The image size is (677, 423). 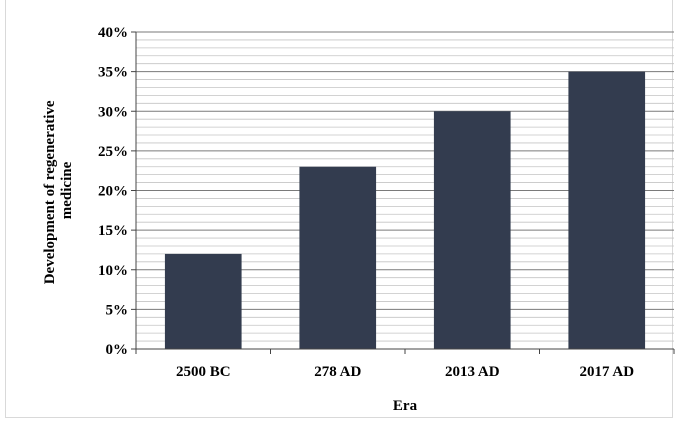 What do you see at coordinates (113, 271) in the screenshot?
I see `y-tick-label: 10%` at bounding box center [113, 271].